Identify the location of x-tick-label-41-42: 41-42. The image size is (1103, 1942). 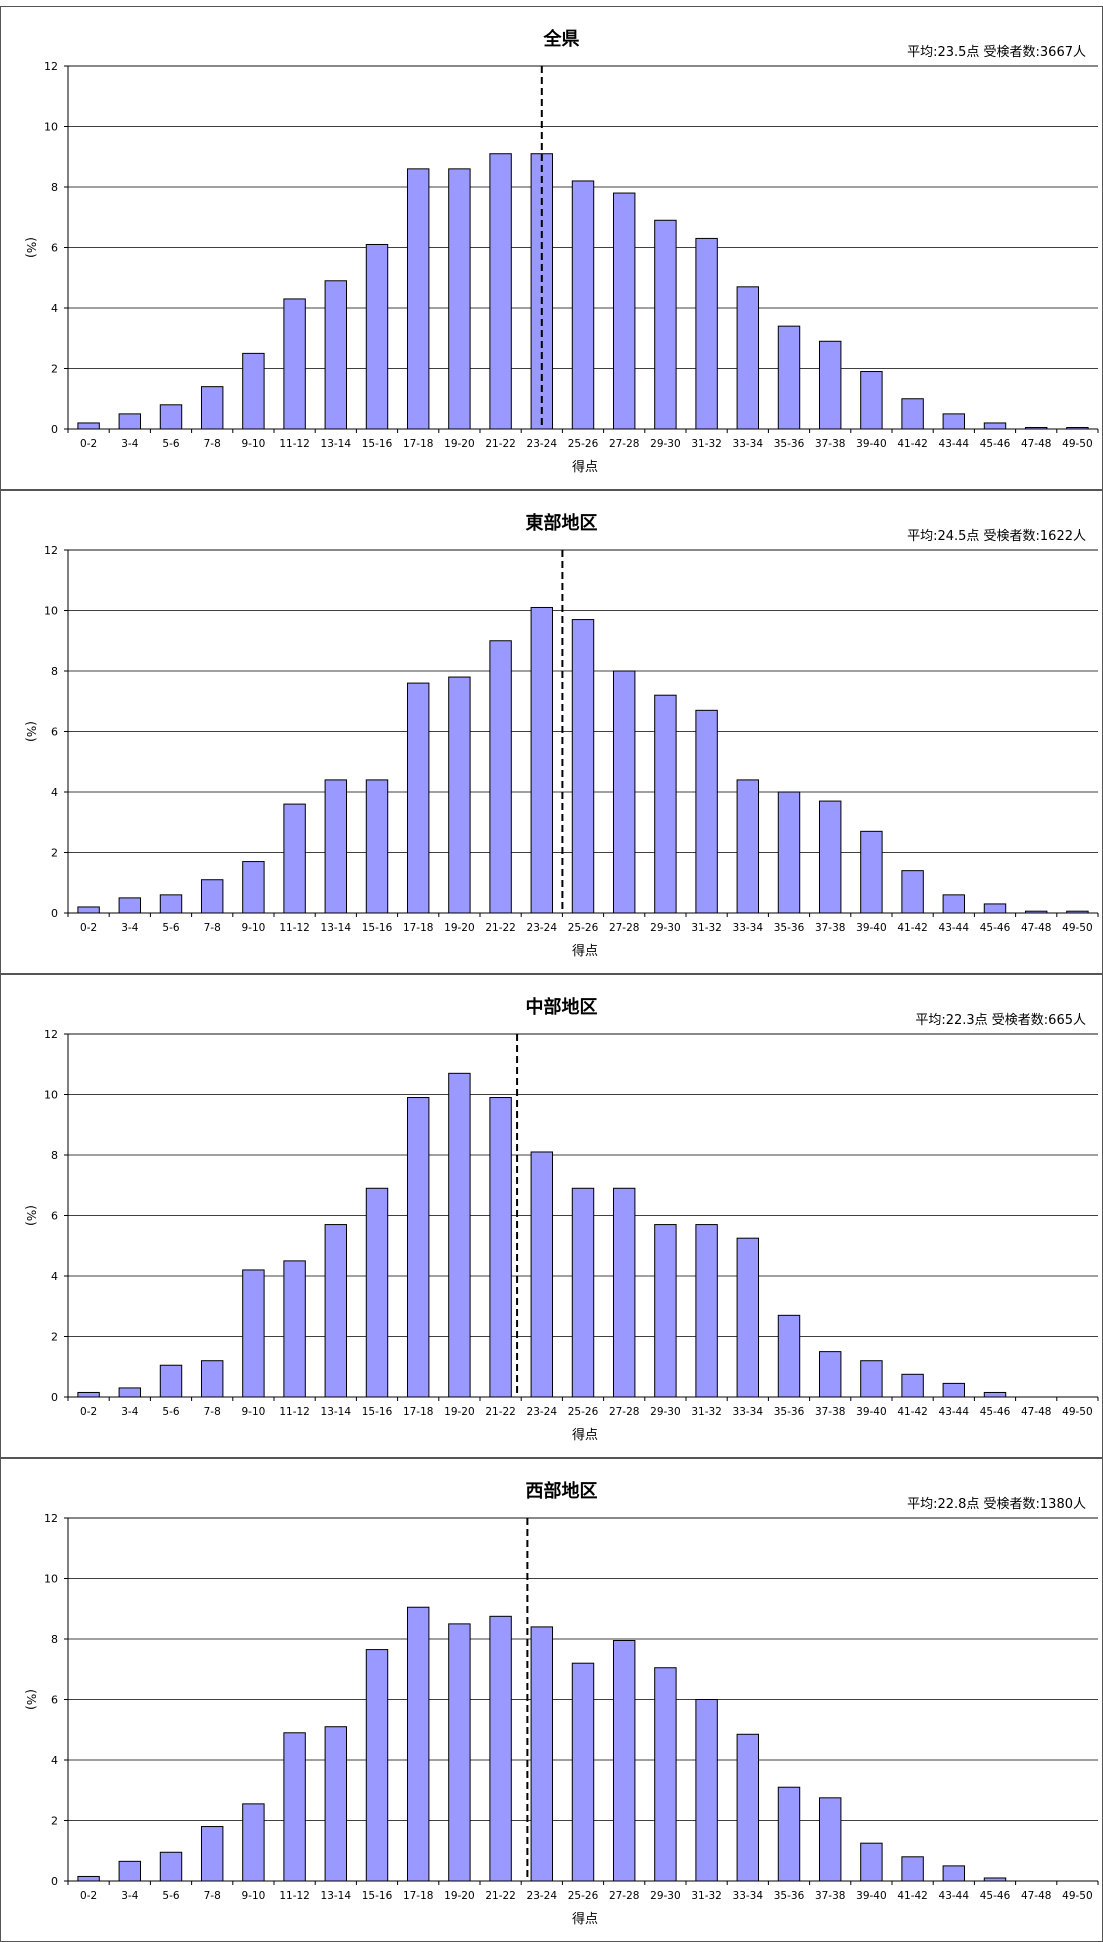
(912, 928).